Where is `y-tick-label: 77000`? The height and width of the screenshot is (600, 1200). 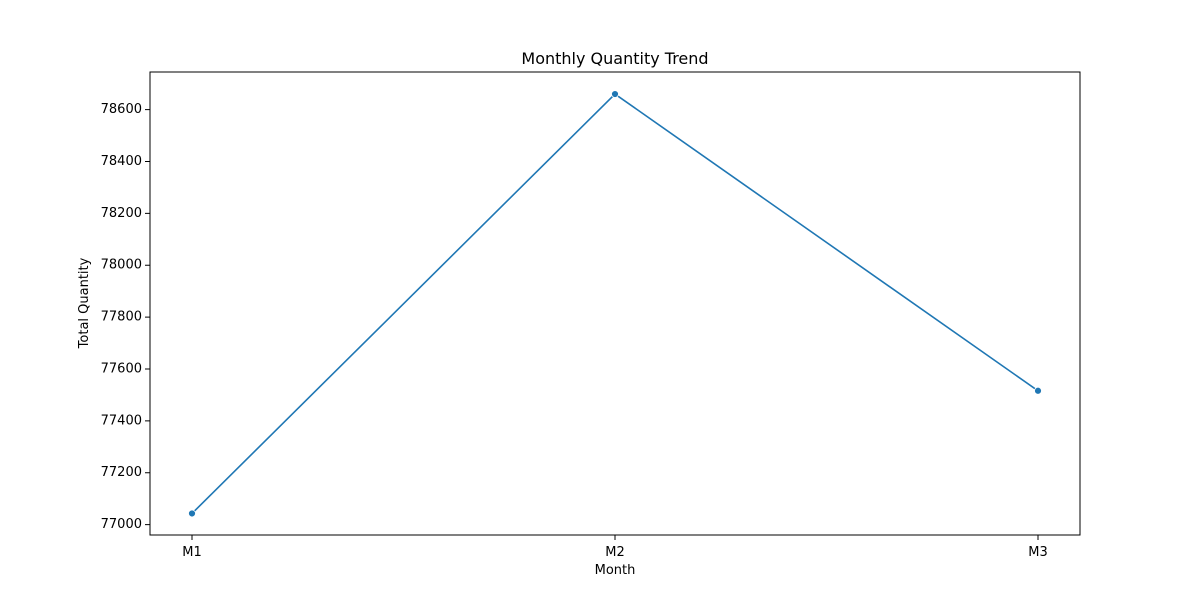
y-tick-label: 77000 is located at coordinates (121, 524).